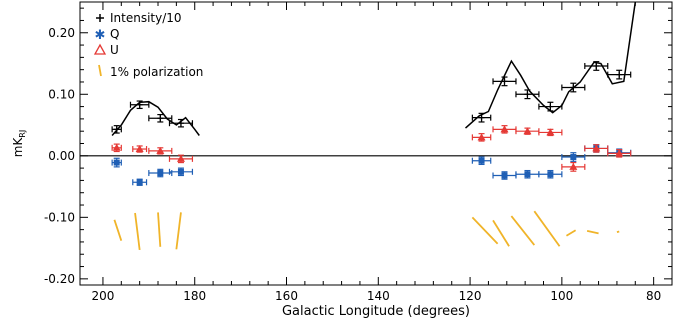  I want to click on y-tick-label: -0.10, so click(59, 217).